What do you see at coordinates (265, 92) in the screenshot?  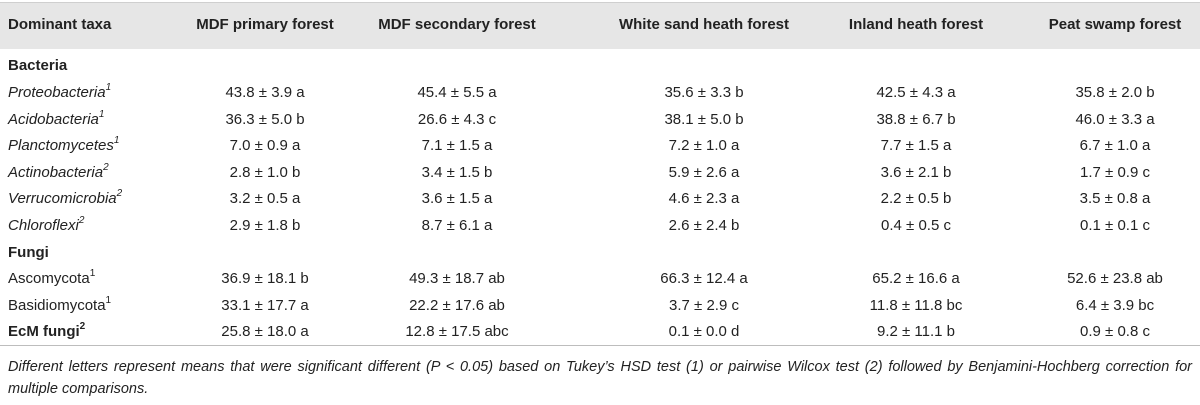 I see `value-cell: 43.8 ± 3.9 a` at bounding box center [265, 92].